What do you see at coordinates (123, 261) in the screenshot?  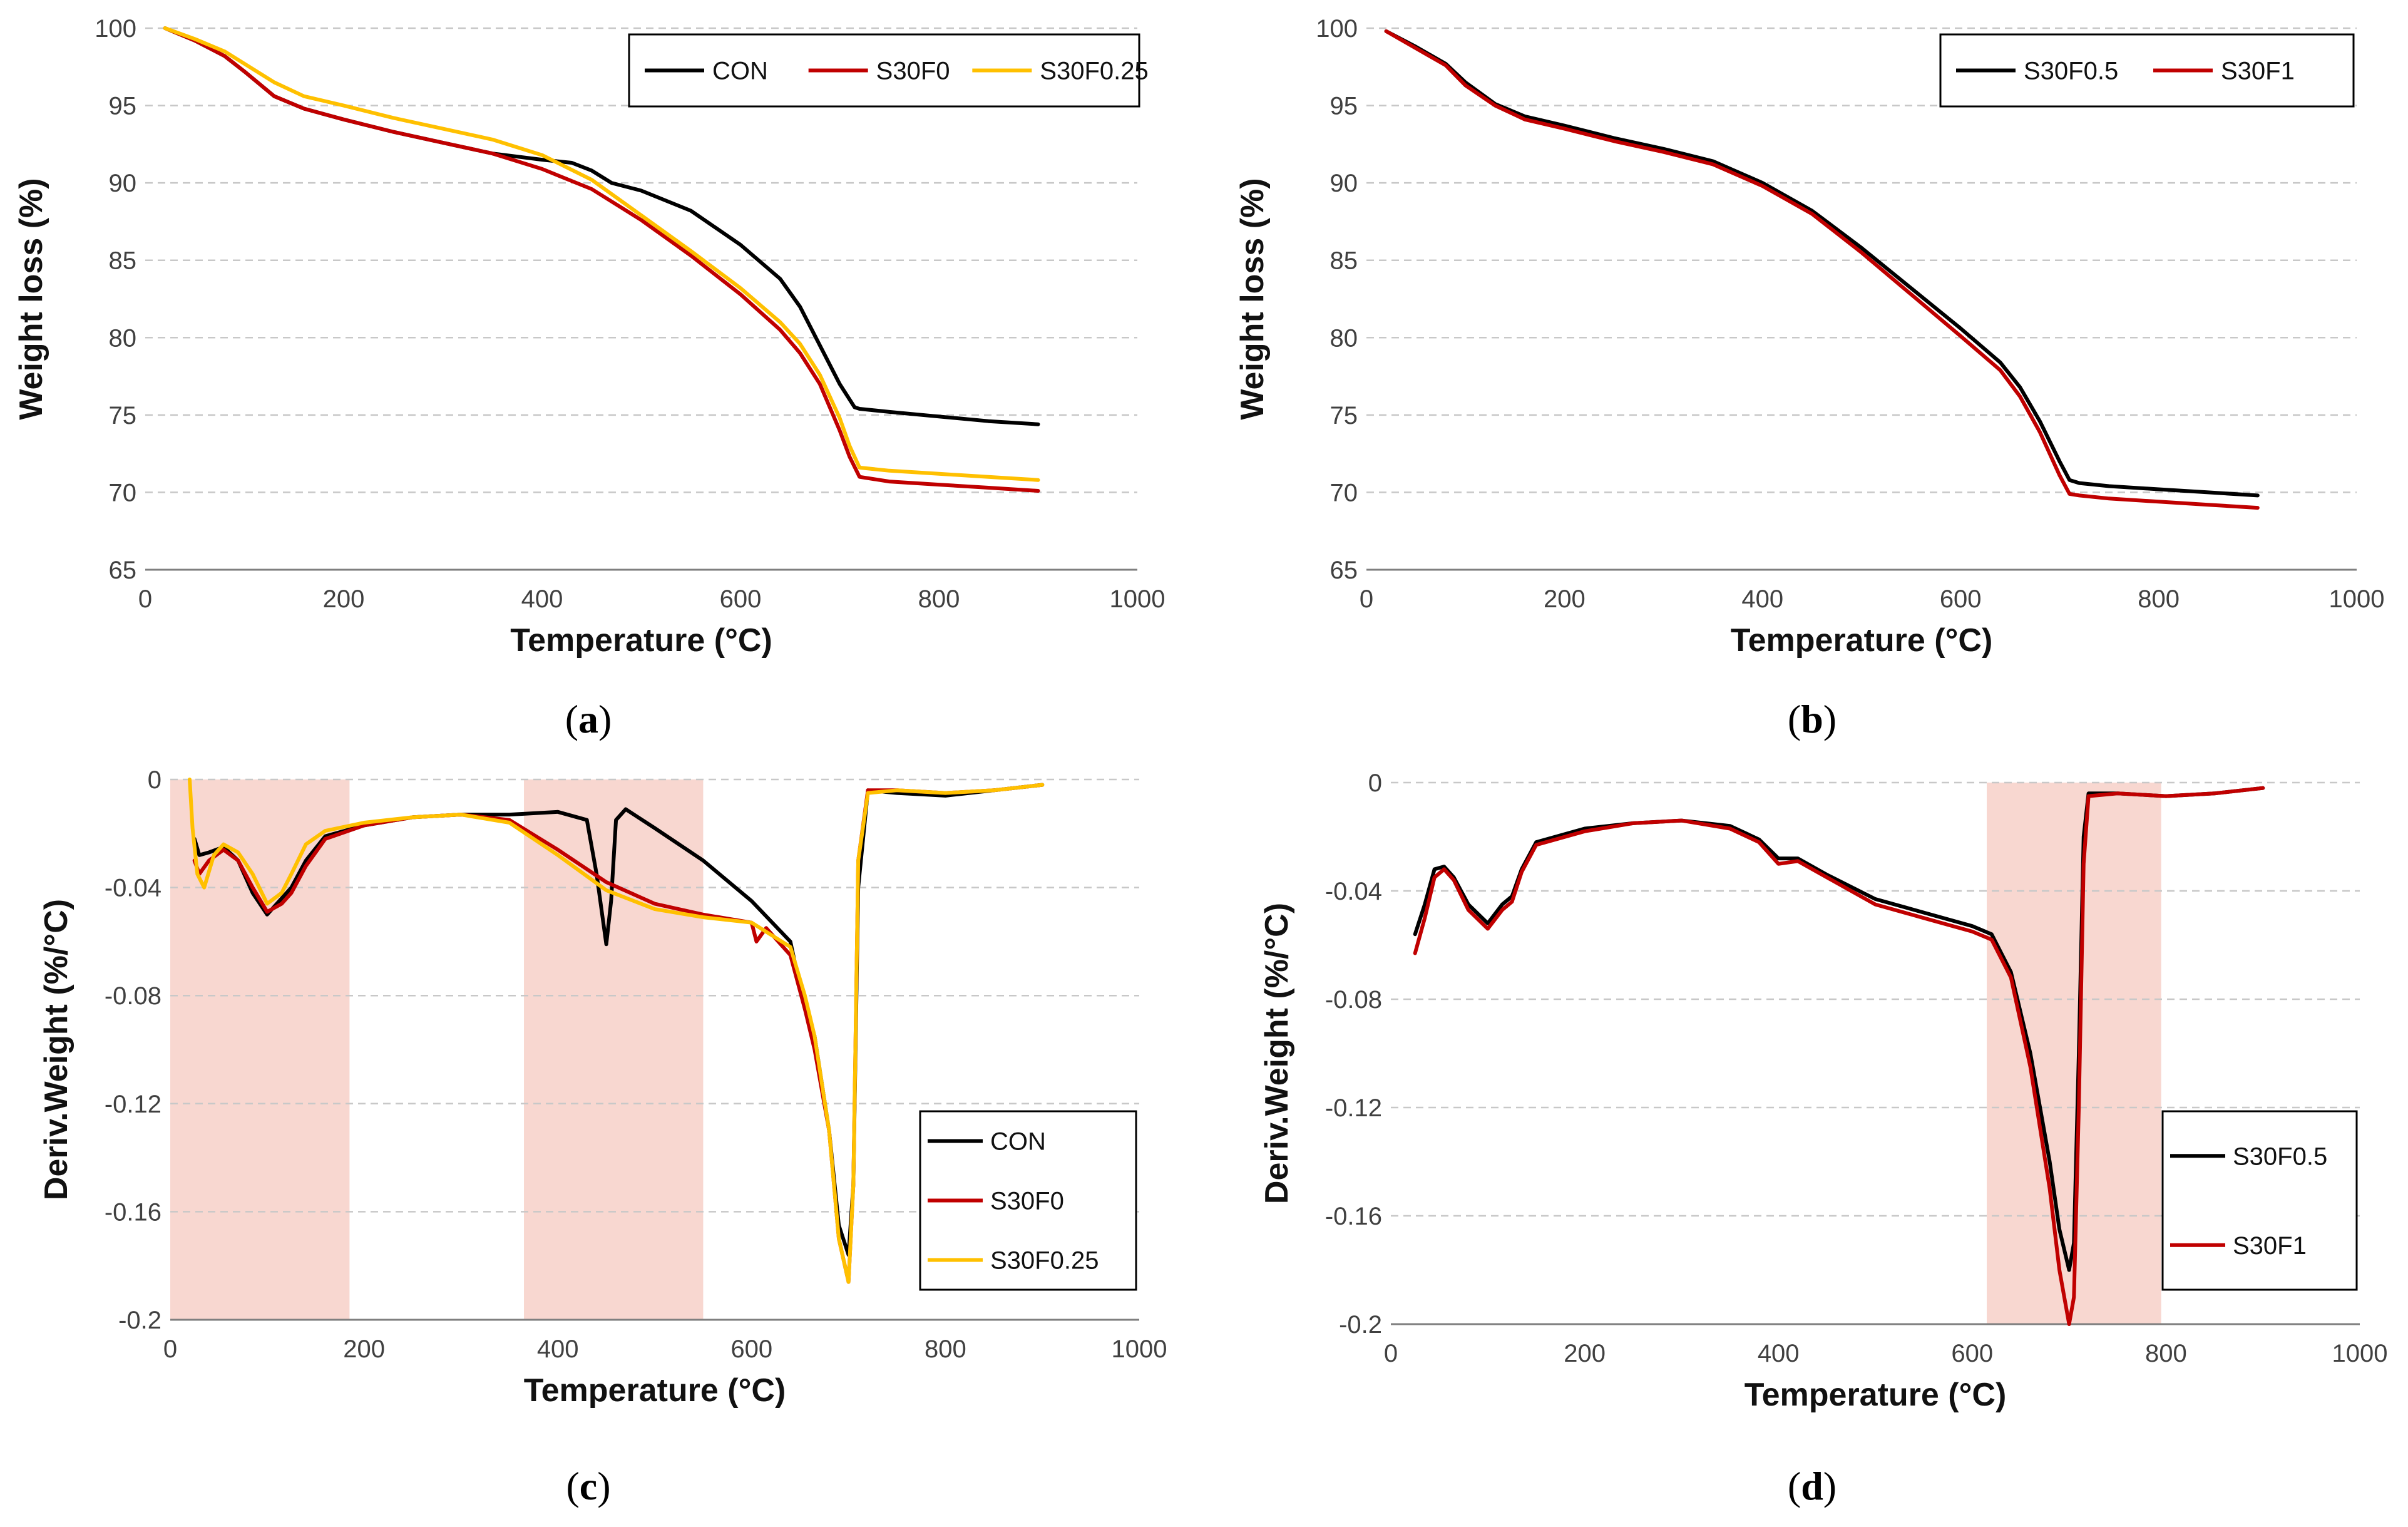 I see `y-tick-label: 85` at bounding box center [123, 261].